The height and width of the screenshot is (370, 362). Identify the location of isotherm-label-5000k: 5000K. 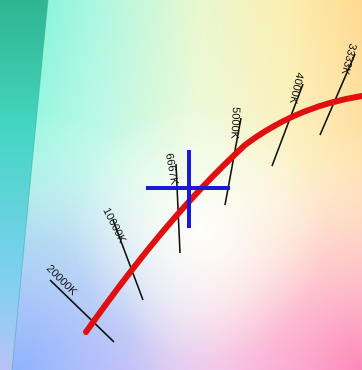
(235, 123).